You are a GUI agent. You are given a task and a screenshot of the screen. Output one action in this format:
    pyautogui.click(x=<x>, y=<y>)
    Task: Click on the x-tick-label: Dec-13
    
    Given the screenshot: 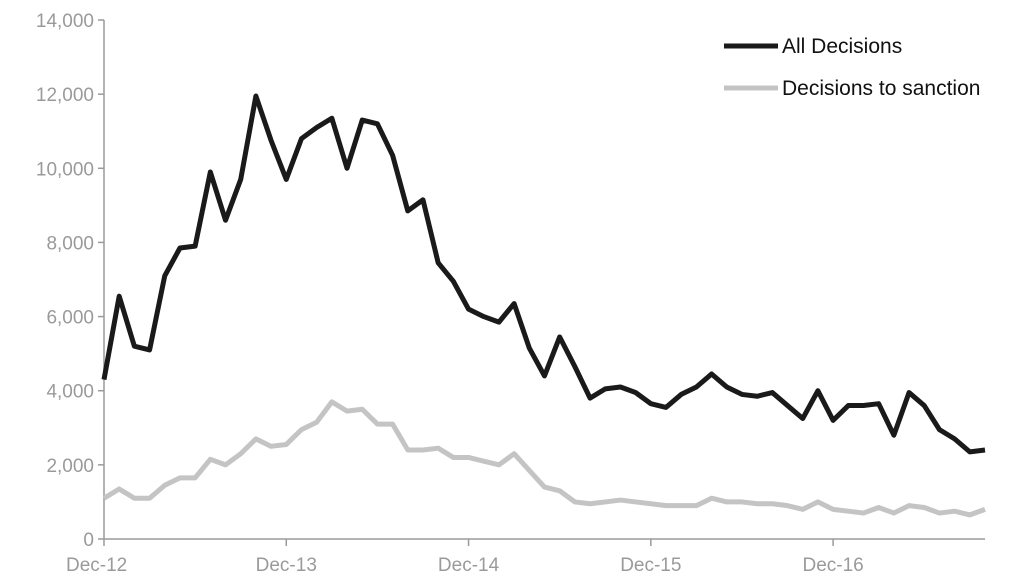 What is the action you would take?
    pyautogui.click(x=286, y=565)
    